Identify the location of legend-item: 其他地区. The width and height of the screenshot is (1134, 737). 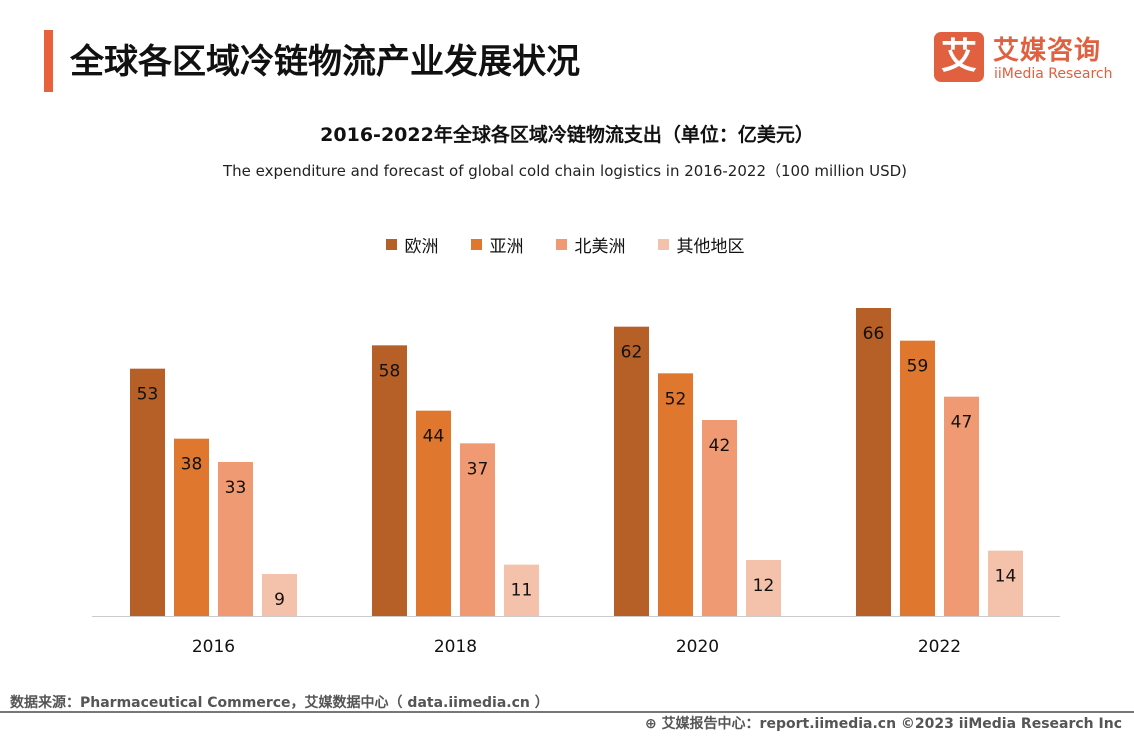
(701, 244).